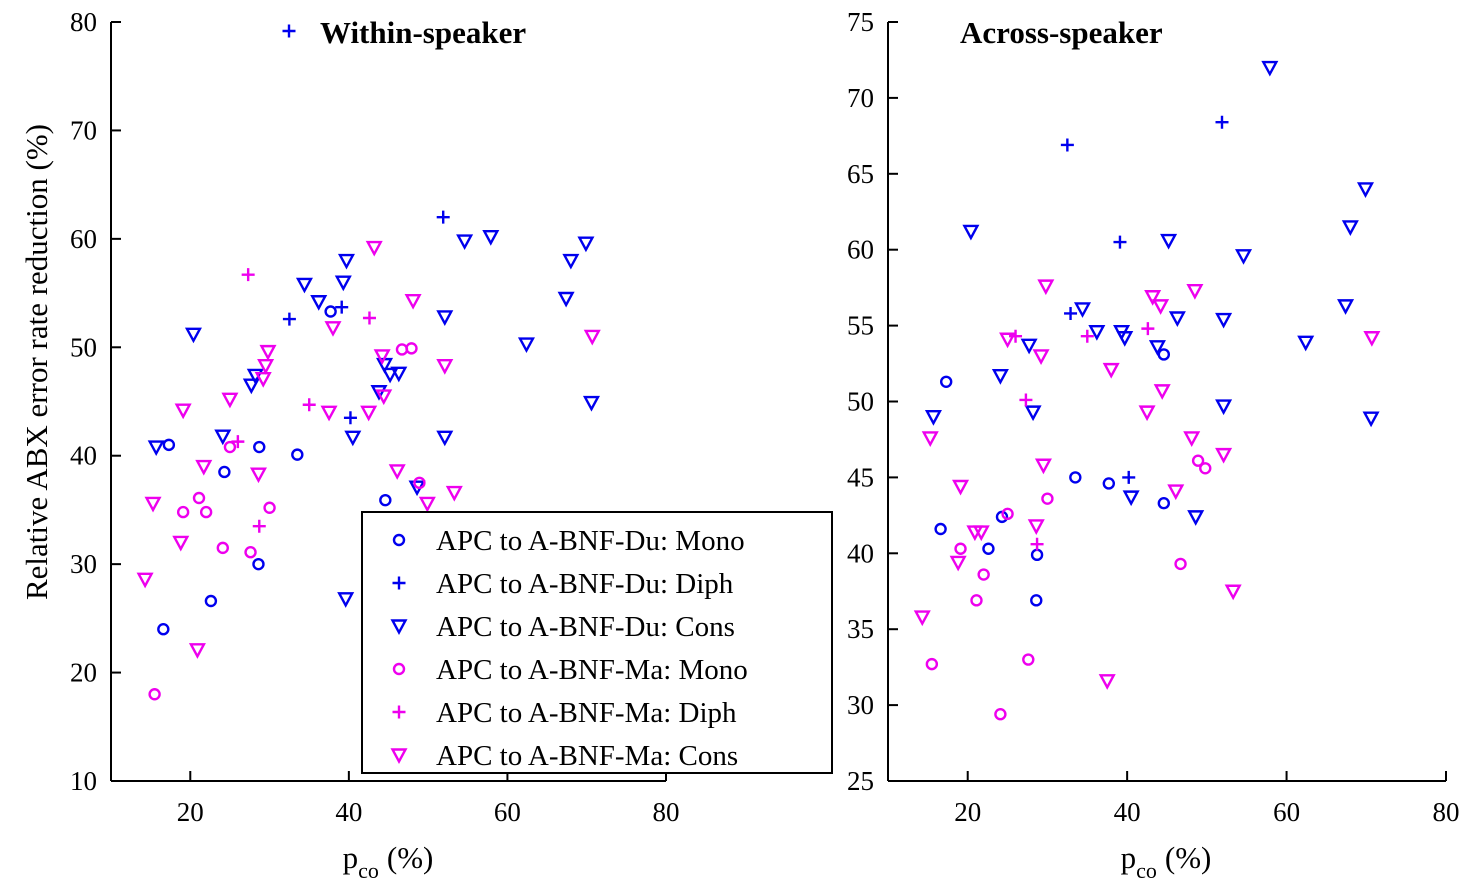 The width and height of the screenshot is (1468, 892). I want to click on legend-box, so click(597, 642).